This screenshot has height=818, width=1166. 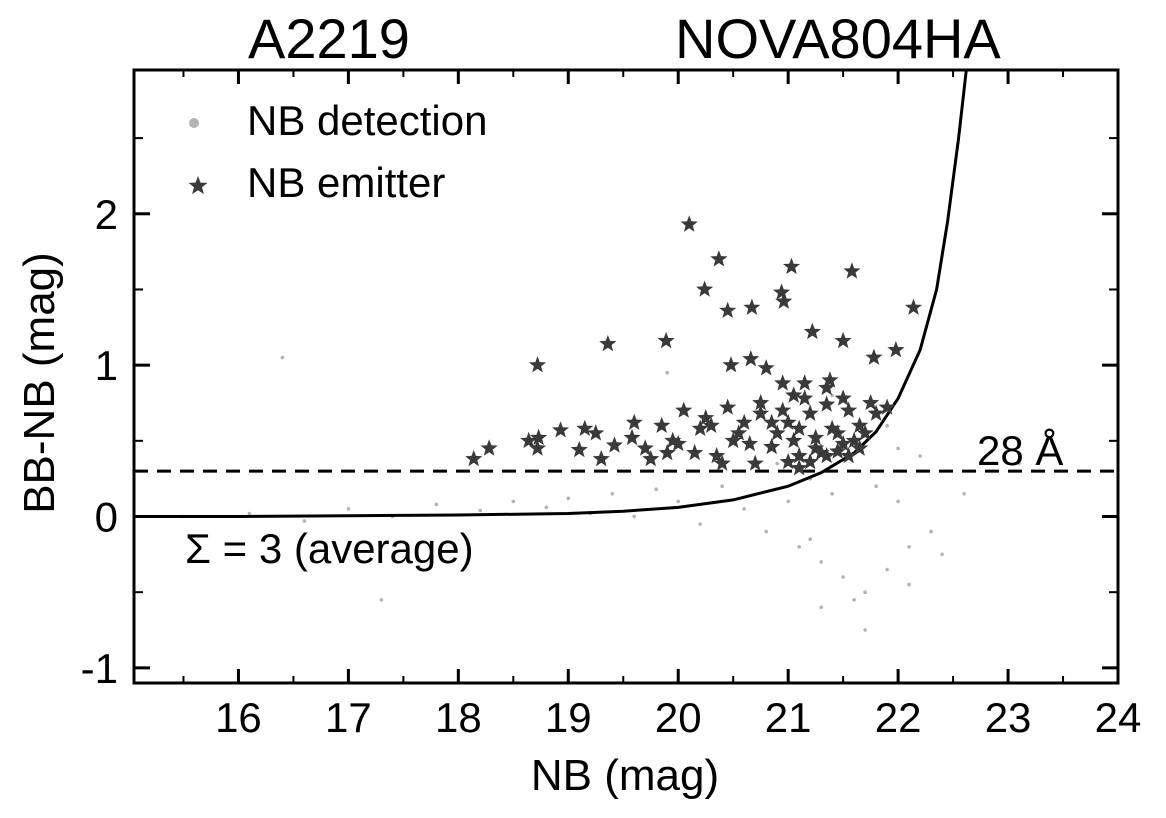 I want to click on threshold-annotation: 28 Å, so click(x=1020, y=450).